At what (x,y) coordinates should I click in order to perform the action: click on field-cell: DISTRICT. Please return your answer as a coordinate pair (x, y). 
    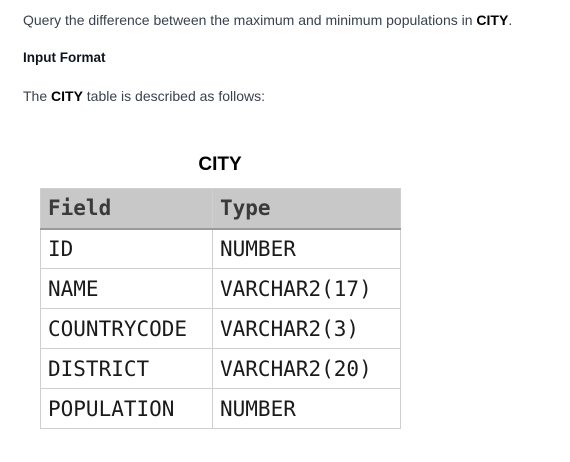
    Looking at the image, I should click on (126, 368).